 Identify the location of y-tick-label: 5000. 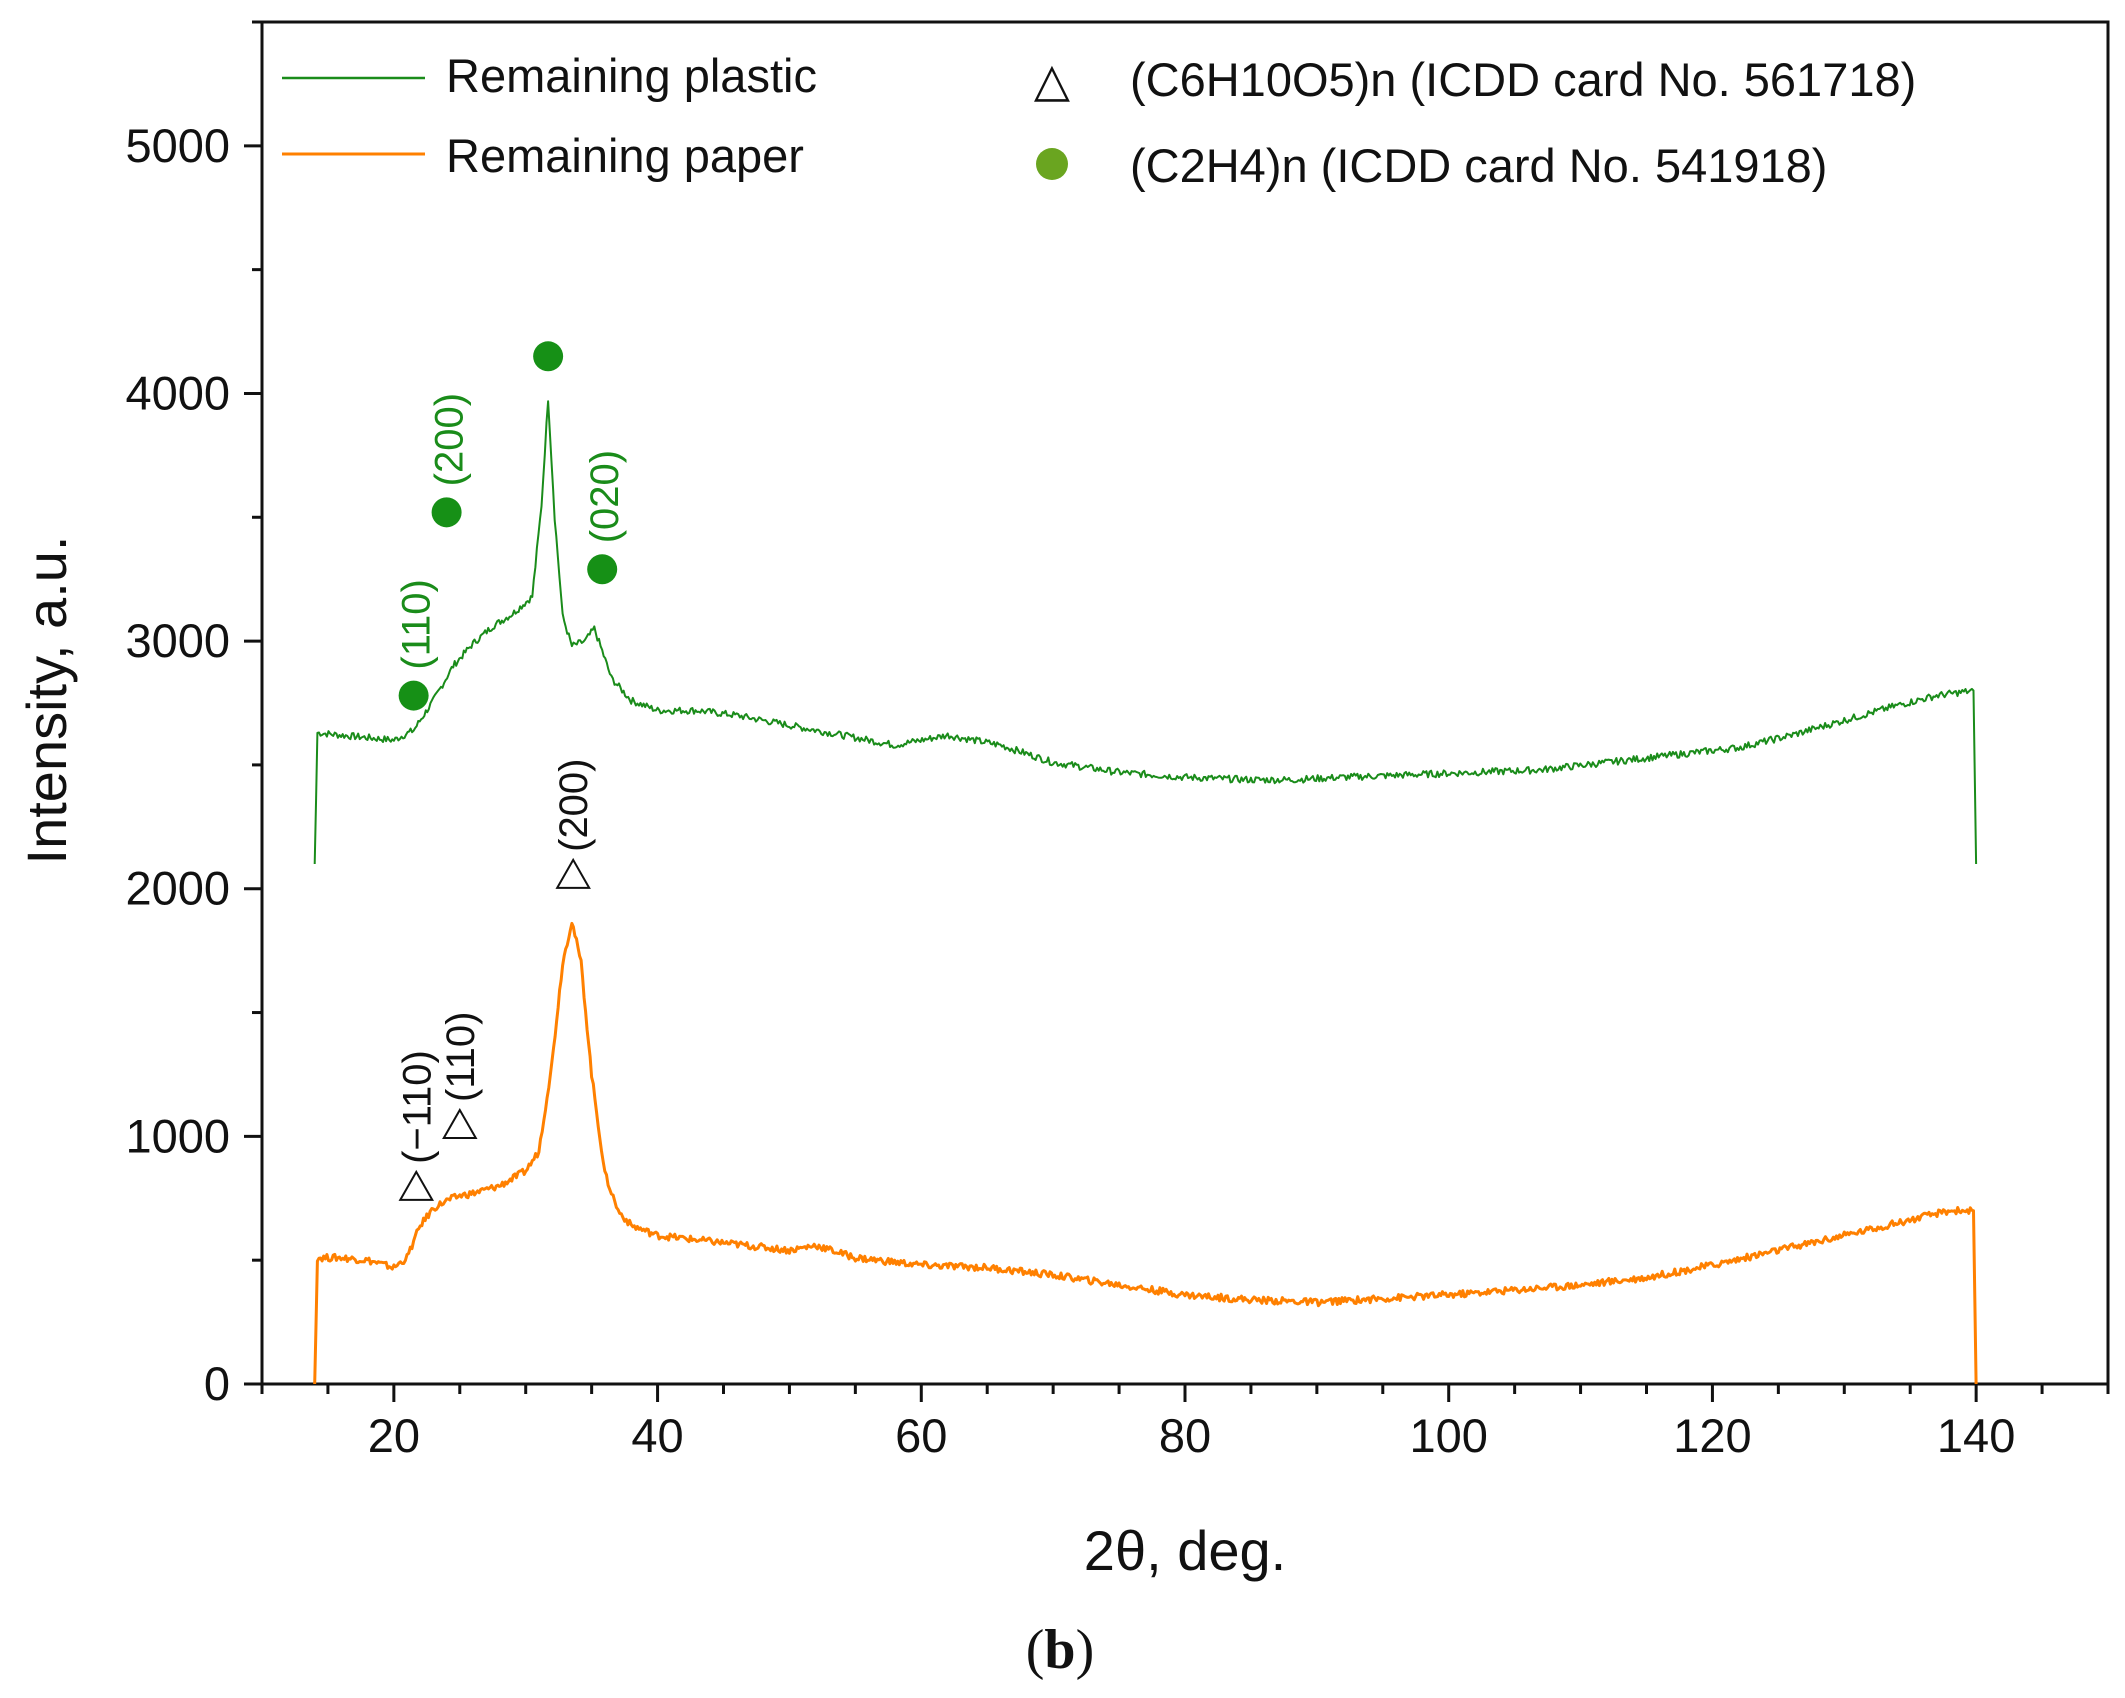
(177, 145).